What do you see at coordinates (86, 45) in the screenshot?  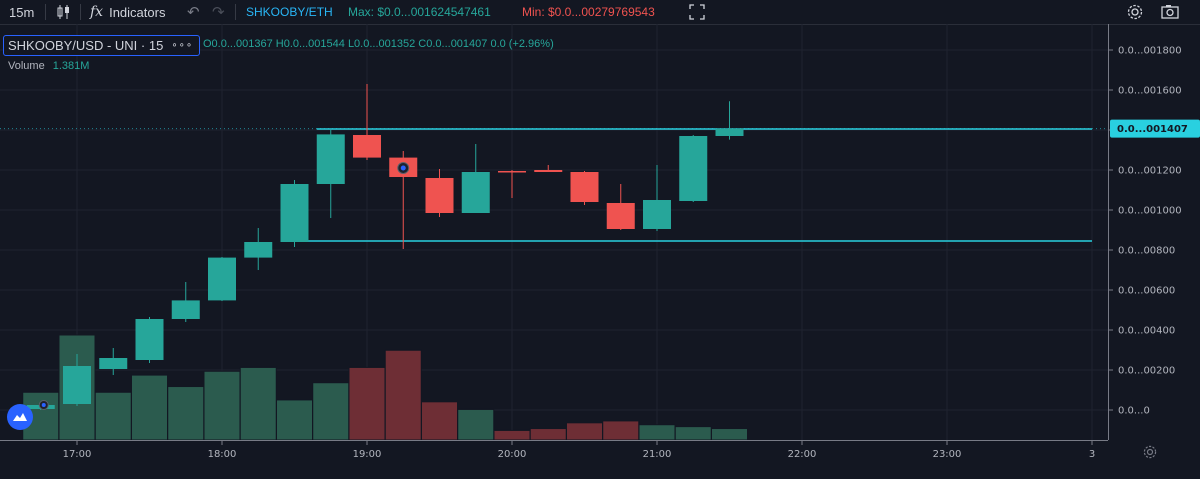 I see `symbol-label: SHKOOBY/USD - UNI · 15` at bounding box center [86, 45].